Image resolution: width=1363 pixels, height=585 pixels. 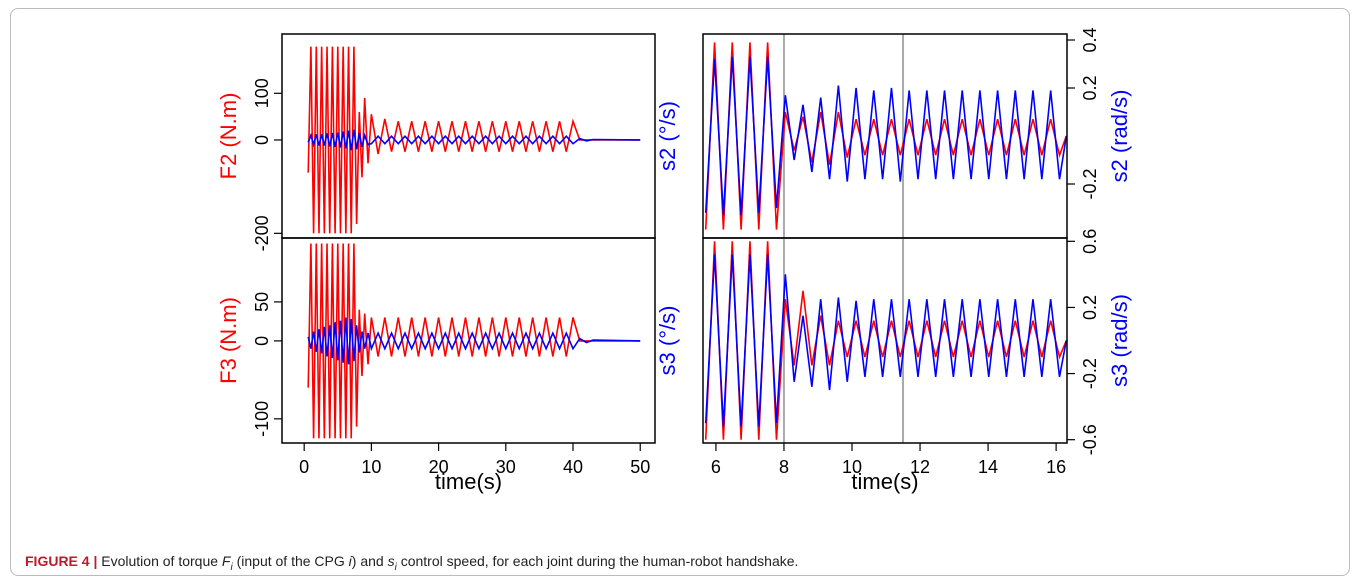 What do you see at coordinates (784, 467) in the screenshot?
I see `x-tick-label: 8` at bounding box center [784, 467].